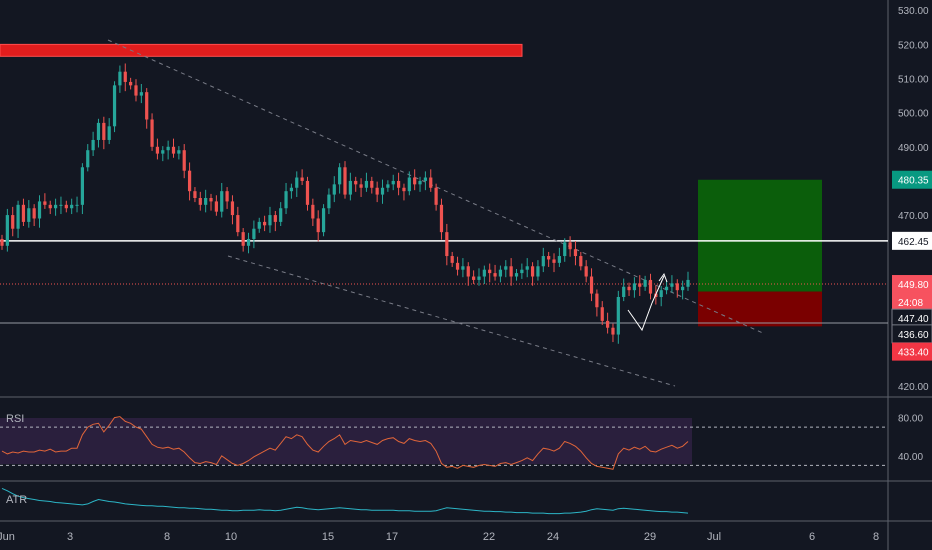  I want to click on time-axis: Jun 3 8 10 15 17 22 24 29 Jul 6 8, so click(439, 537).